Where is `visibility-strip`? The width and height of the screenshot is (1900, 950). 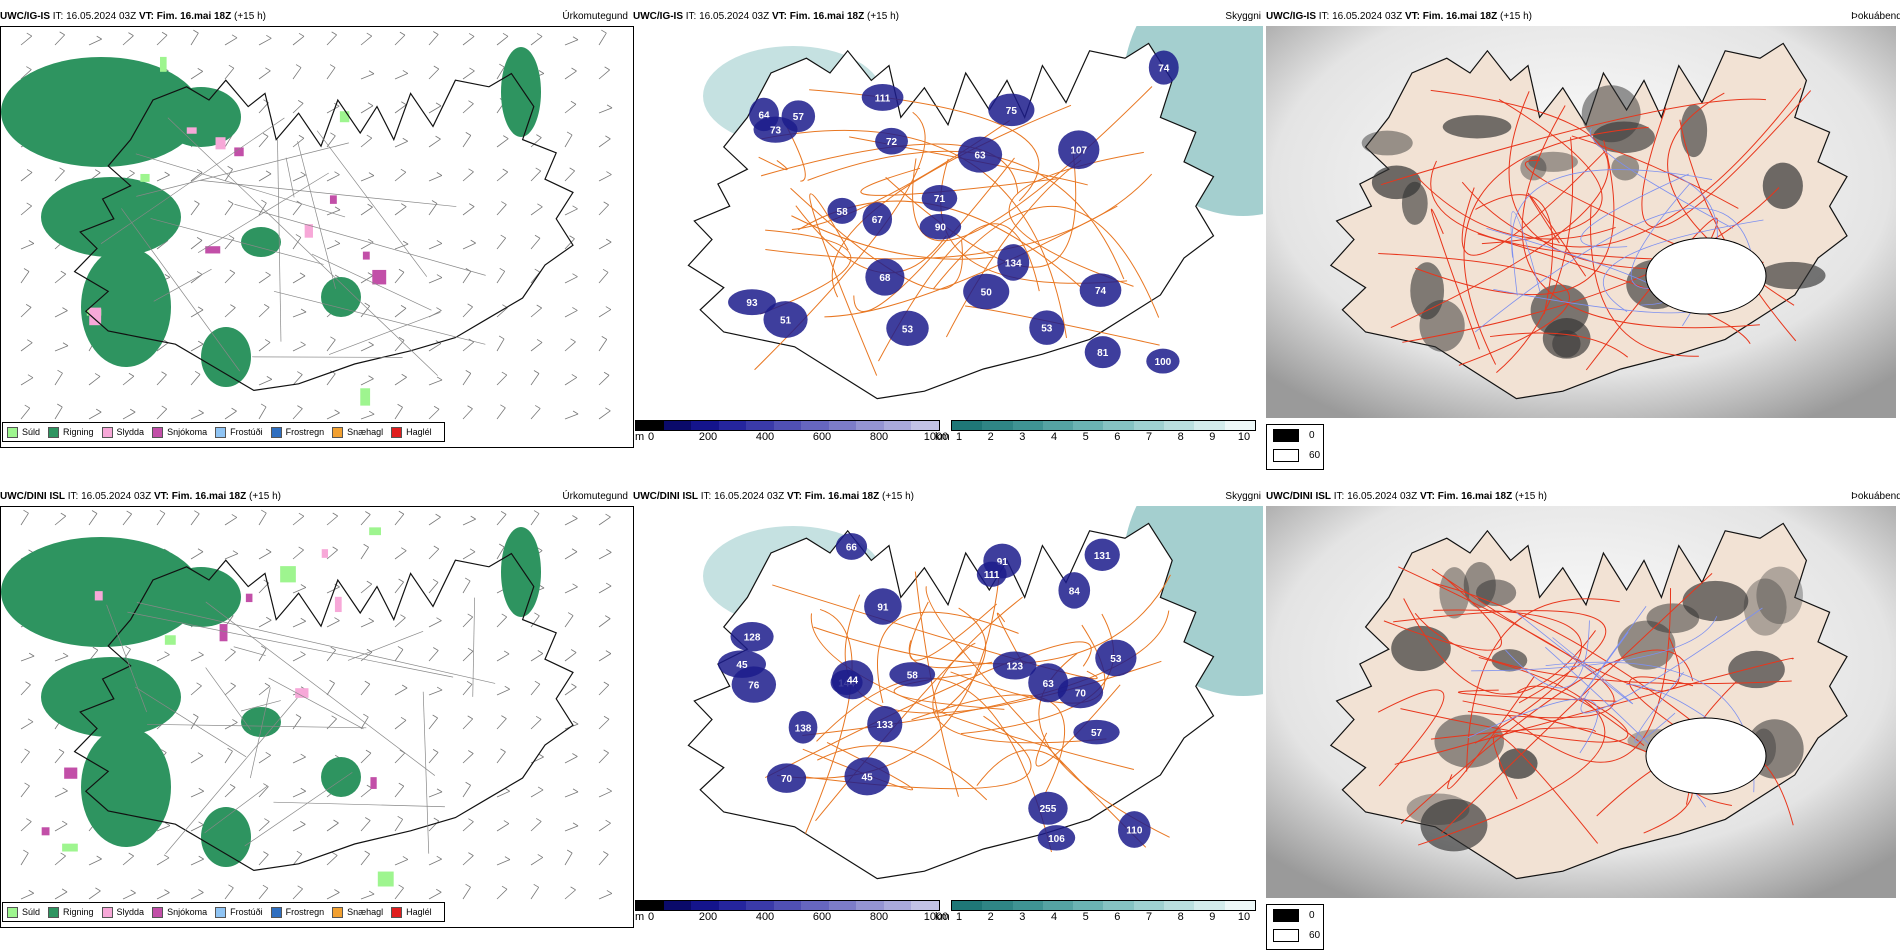 visibility-strip is located at coordinates (1103, 905).